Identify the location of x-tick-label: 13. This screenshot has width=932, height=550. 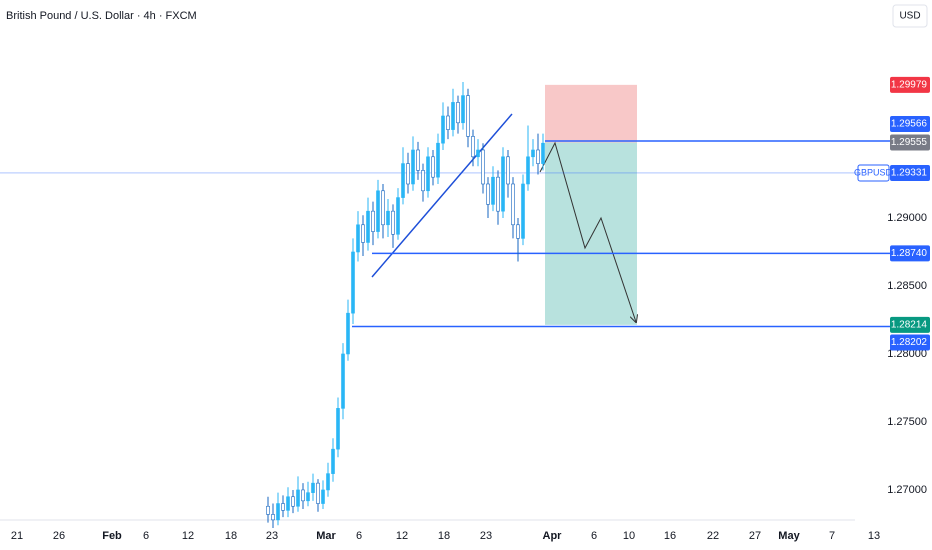
(874, 536).